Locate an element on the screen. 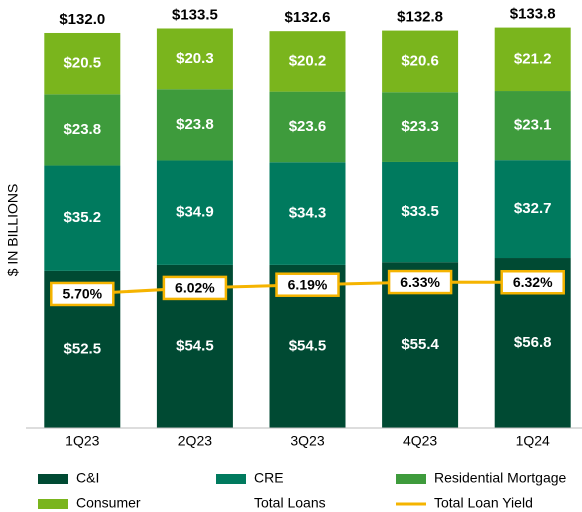 The height and width of the screenshot is (512, 582). yield-label: 6.19% is located at coordinates (308, 284).